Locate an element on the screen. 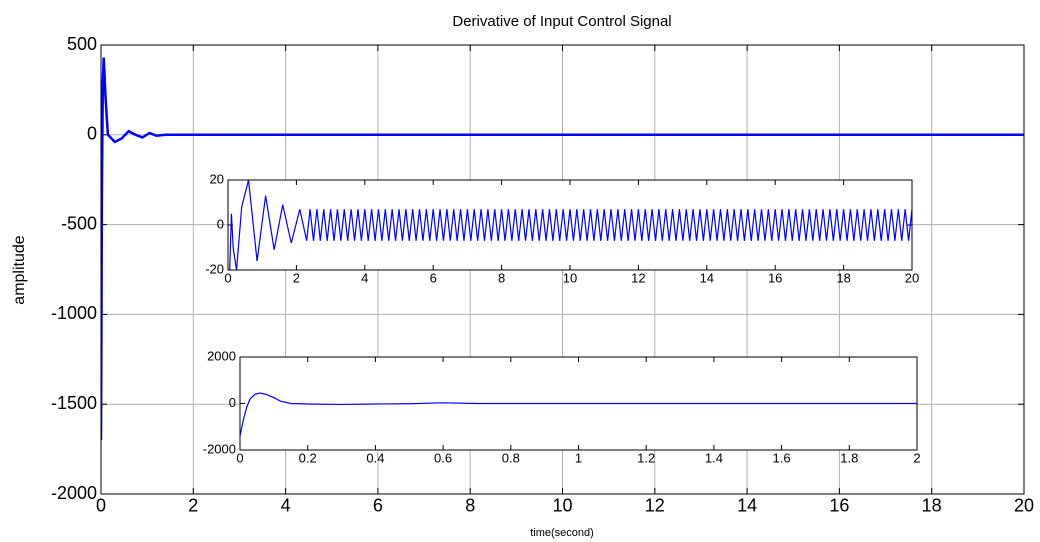  y-tick-label: 500 is located at coordinates (82, 44).